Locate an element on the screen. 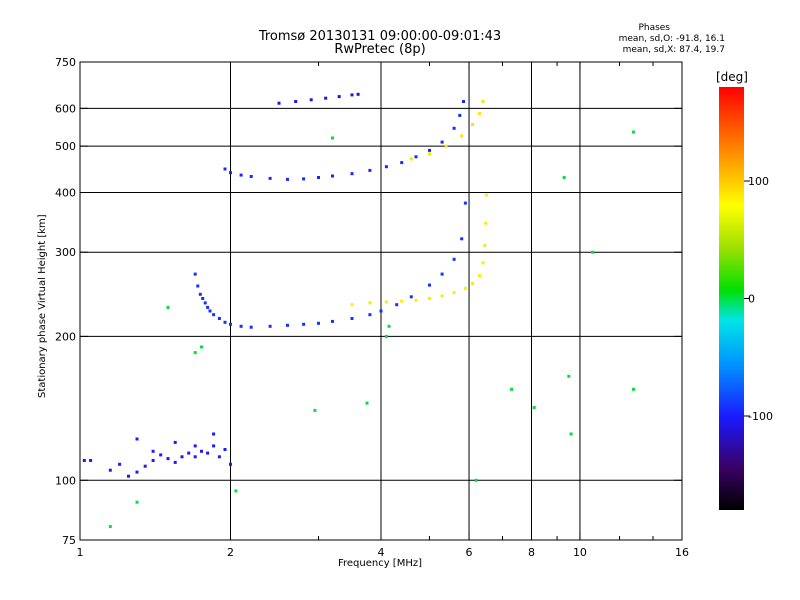  y-tick-label: 75 is located at coordinates (69, 540).